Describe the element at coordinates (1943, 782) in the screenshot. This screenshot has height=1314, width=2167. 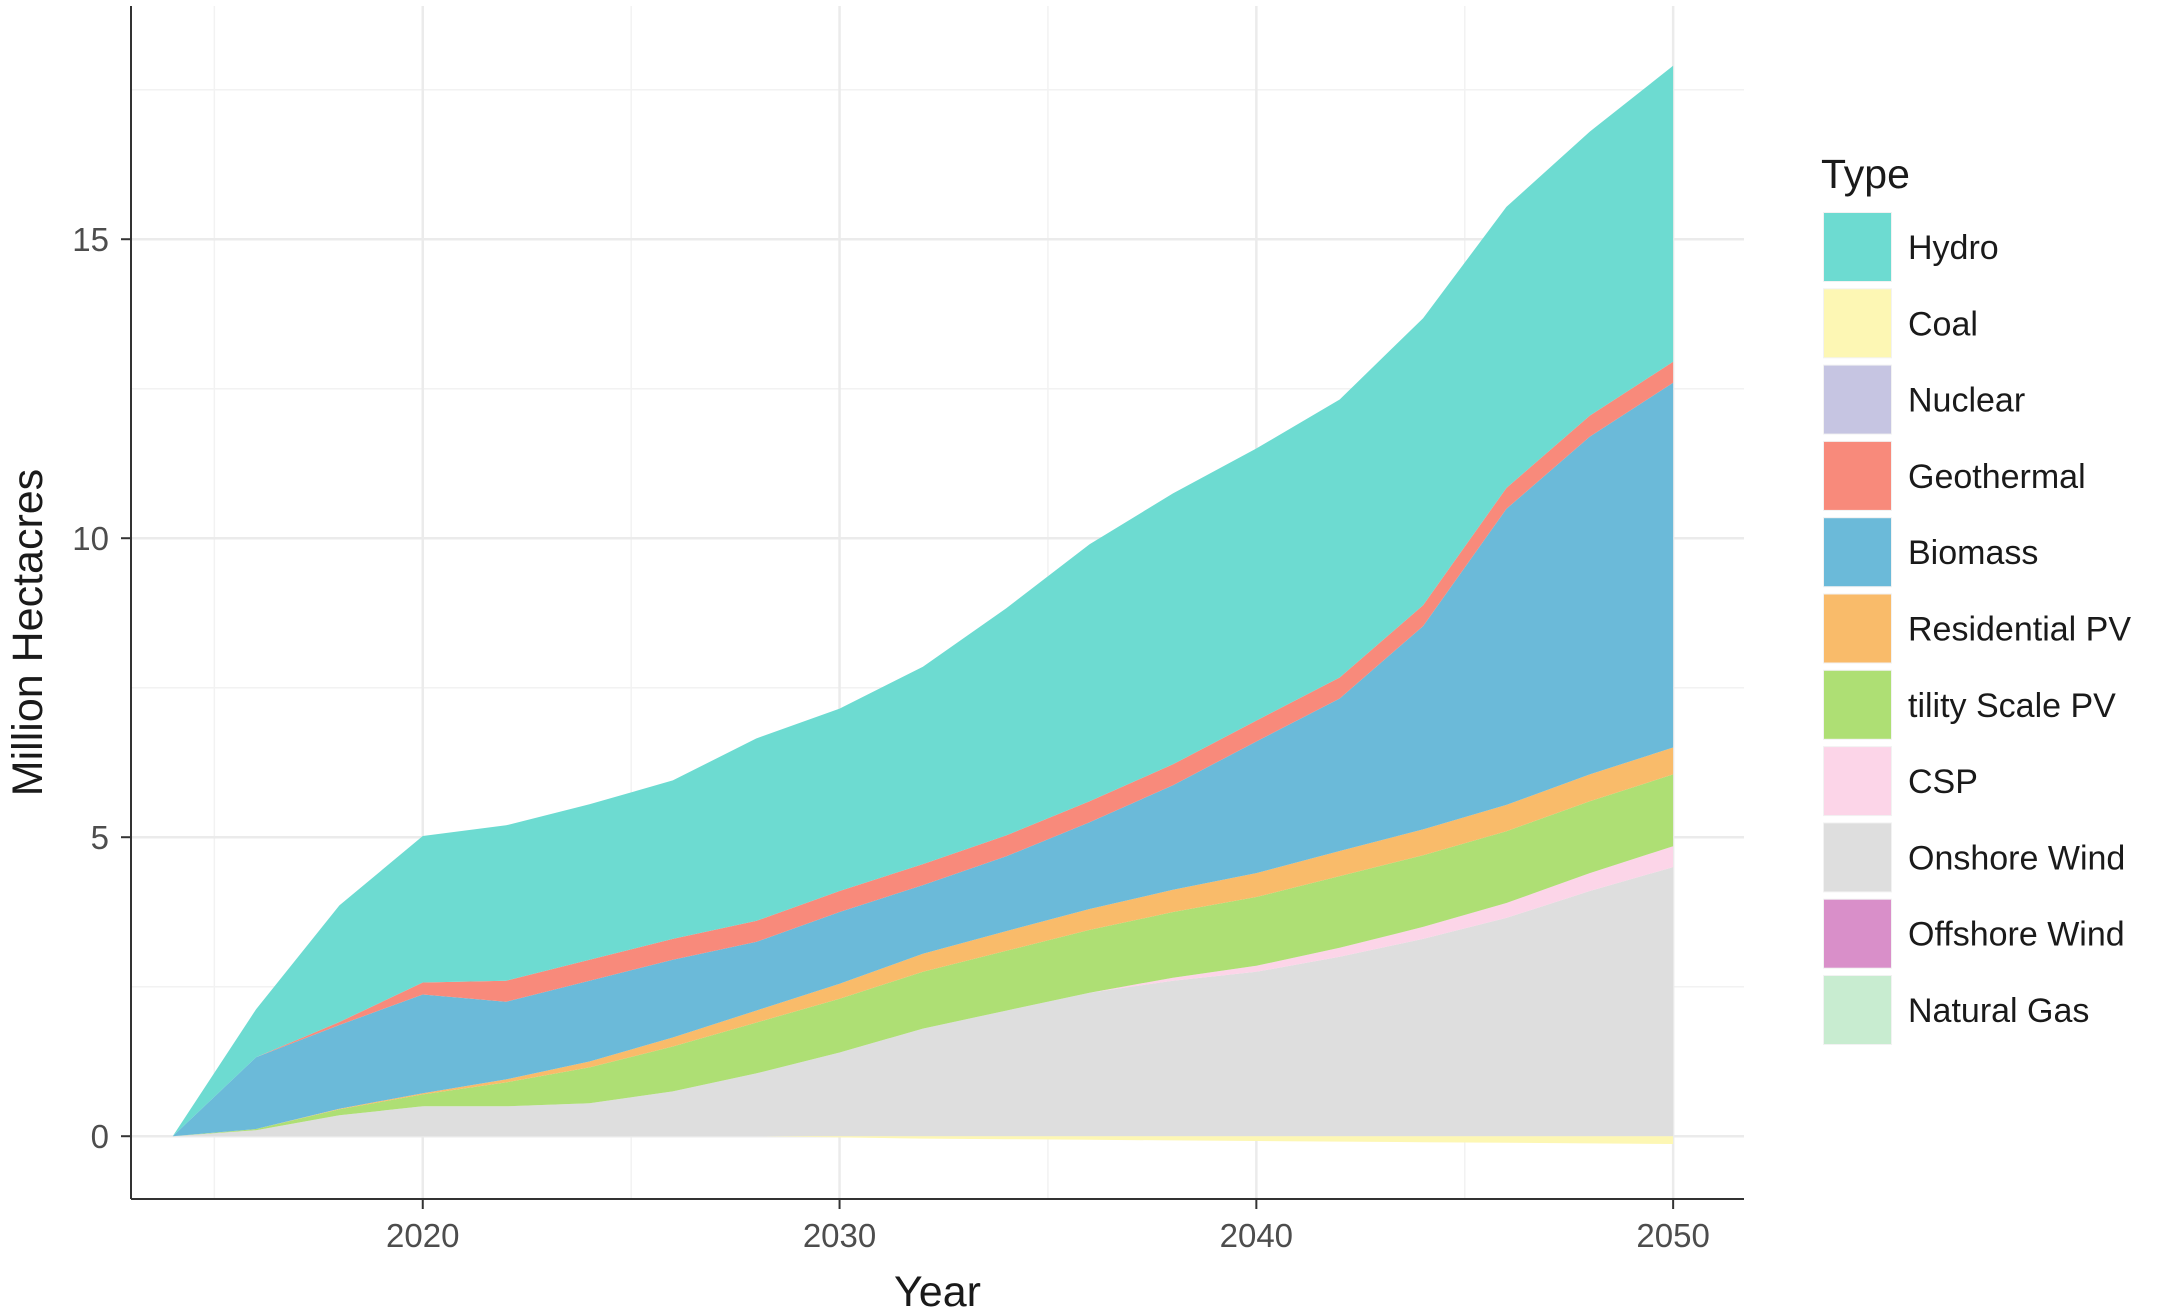
I see `legend-label: CSP` at that location.